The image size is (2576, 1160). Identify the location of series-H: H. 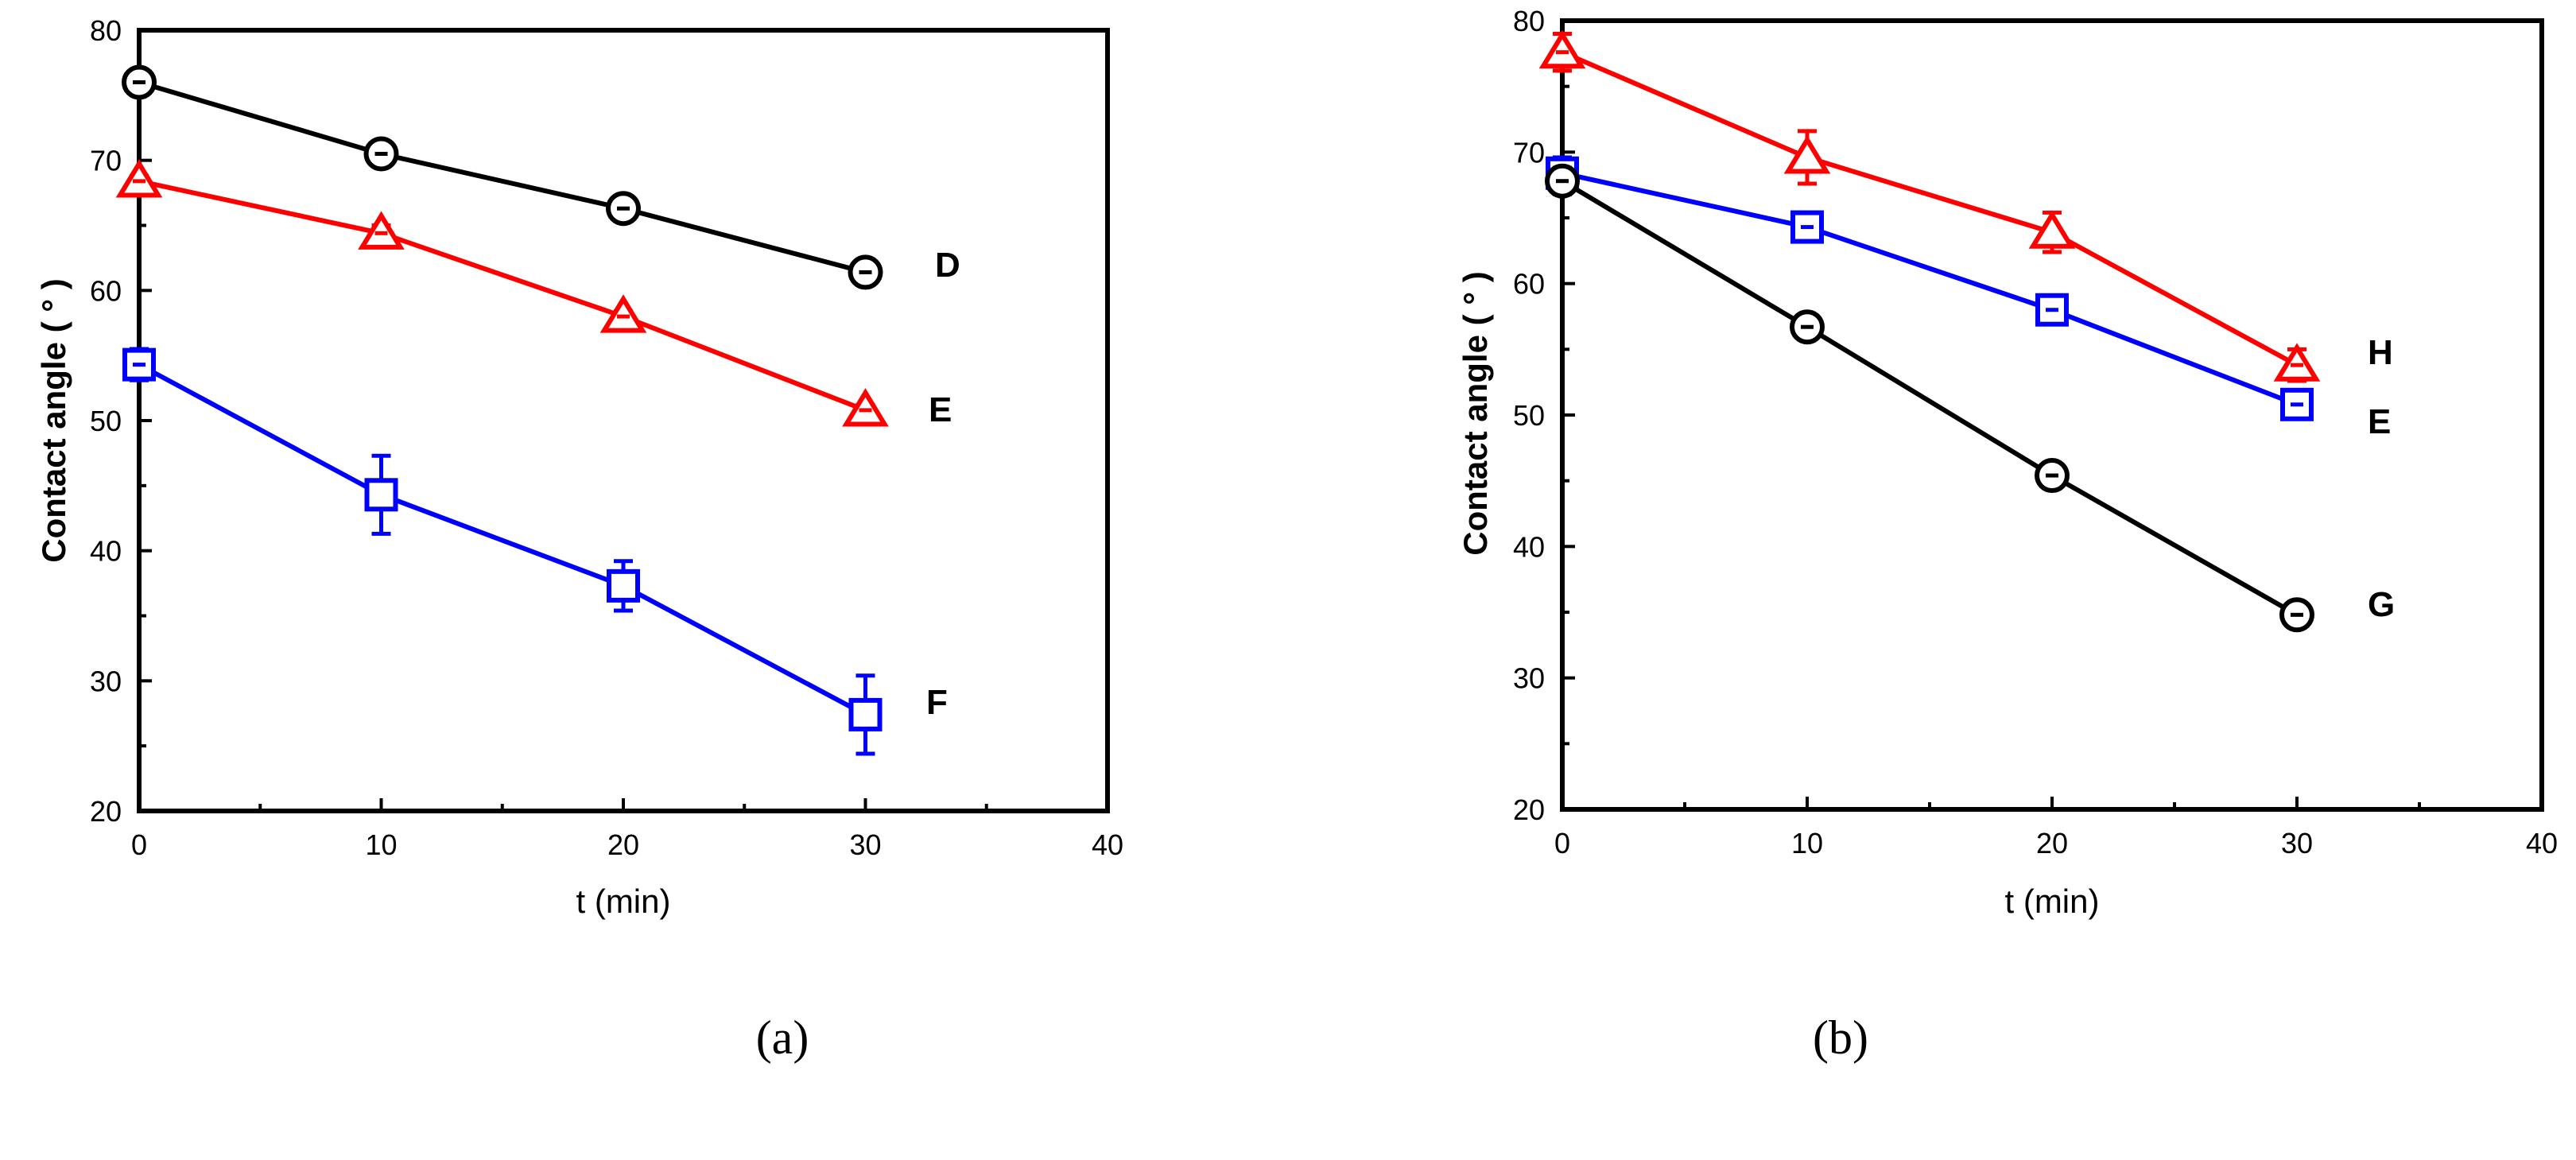
(1966, 206).